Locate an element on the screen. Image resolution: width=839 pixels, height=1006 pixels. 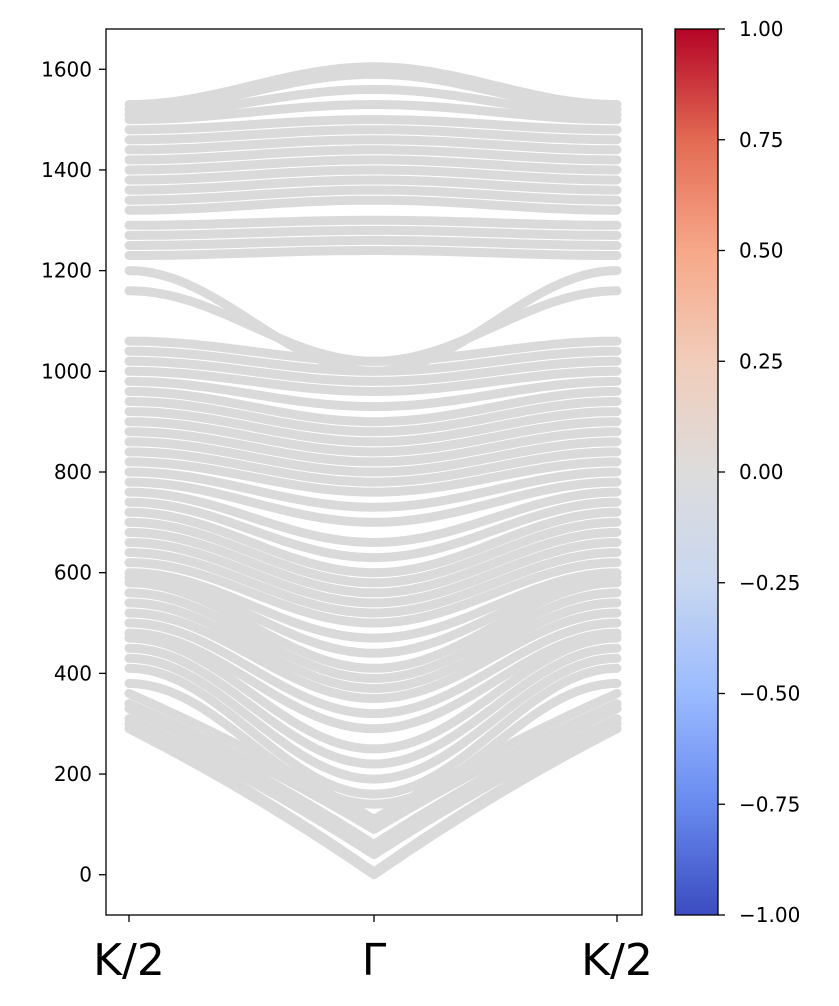
x-tick-label: Γ is located at coordinates (374, 960).